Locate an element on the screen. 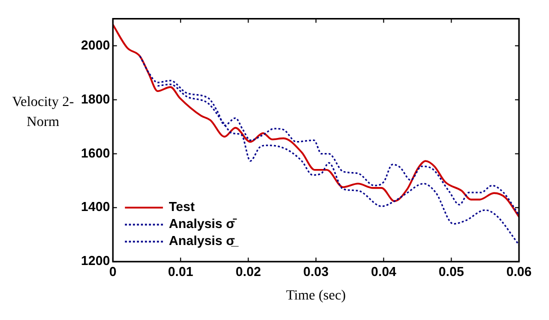 The height and width of the screenshot is (320, 549). x-tick-label: 0.03 is located at coordinates (316, 271).